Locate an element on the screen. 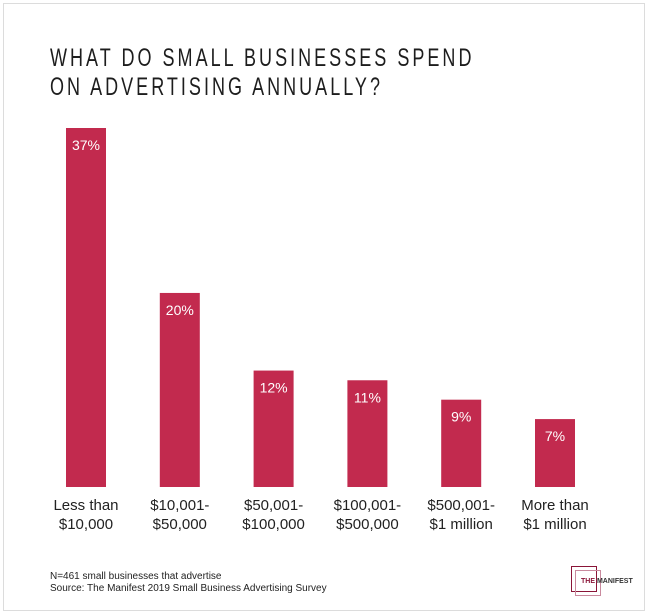 The width and height of the screenshot is (650, 616). category-label: $50,000 is located at coordinates (180, 524).